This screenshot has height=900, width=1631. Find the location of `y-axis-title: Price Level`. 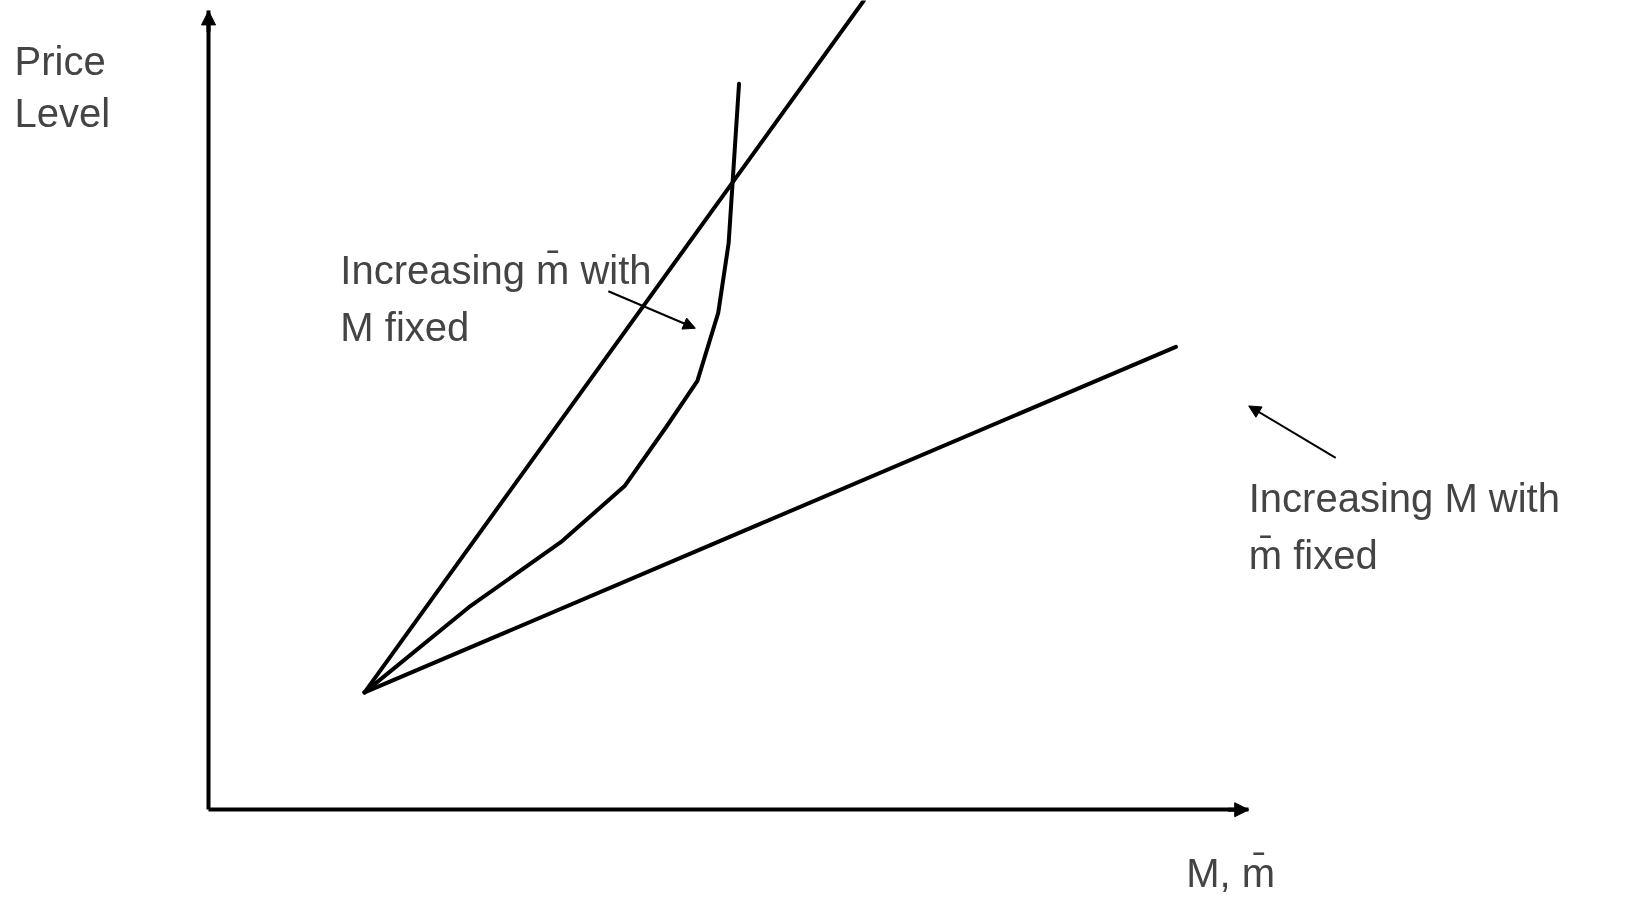

y-axis-title: Price Level is located at coordinates (62, 87).